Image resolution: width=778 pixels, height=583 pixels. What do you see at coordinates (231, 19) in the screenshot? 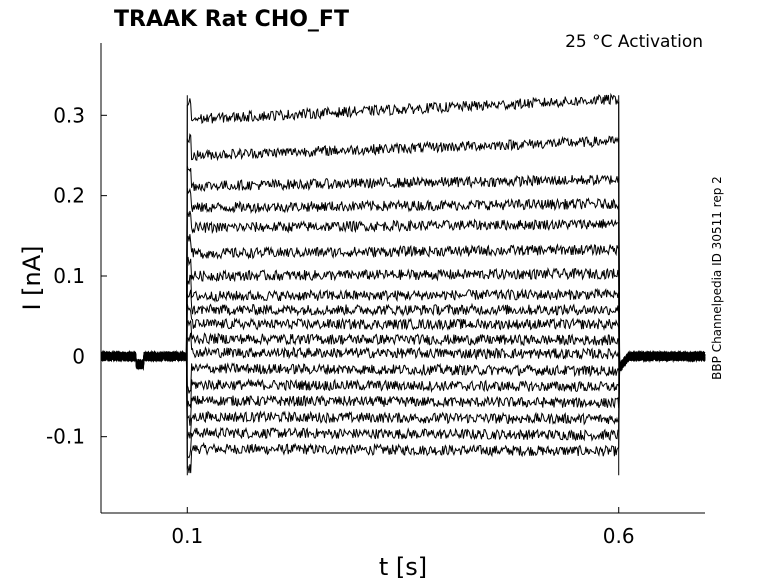
I see `chart-title: TRAAK Rat CHO_FT` at bounding box center [231, 19].